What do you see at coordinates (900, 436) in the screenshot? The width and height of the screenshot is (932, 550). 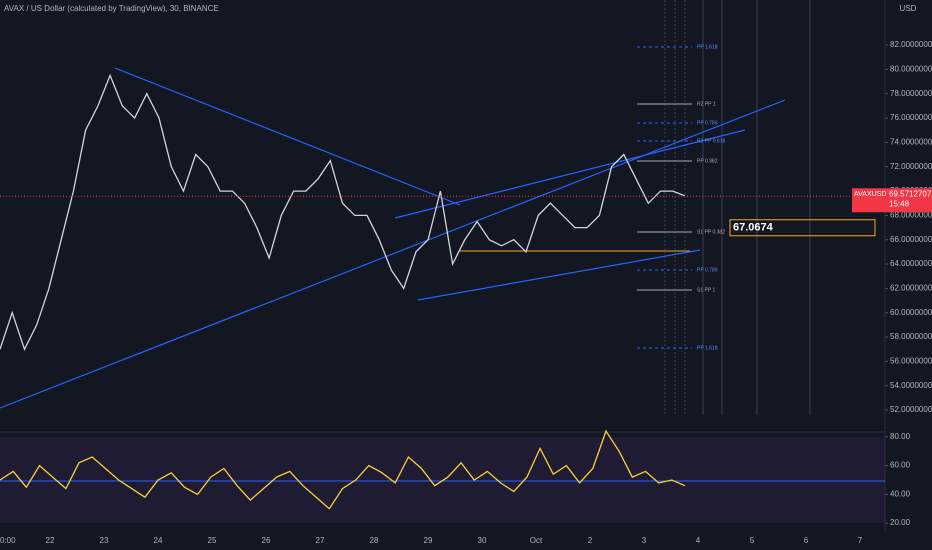 I see `y-tick-label: 80.00` at bounding box center [900, 436].